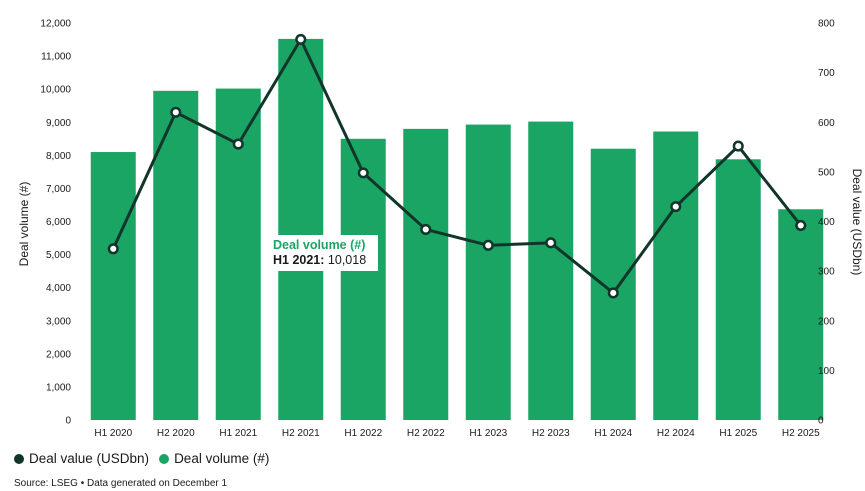 The width and height of the screenshot is (865, 491). What do you see at coordinates (551, 243) in the screenshot?
I see `point-h2-2023` at bounding box center [551, 243].